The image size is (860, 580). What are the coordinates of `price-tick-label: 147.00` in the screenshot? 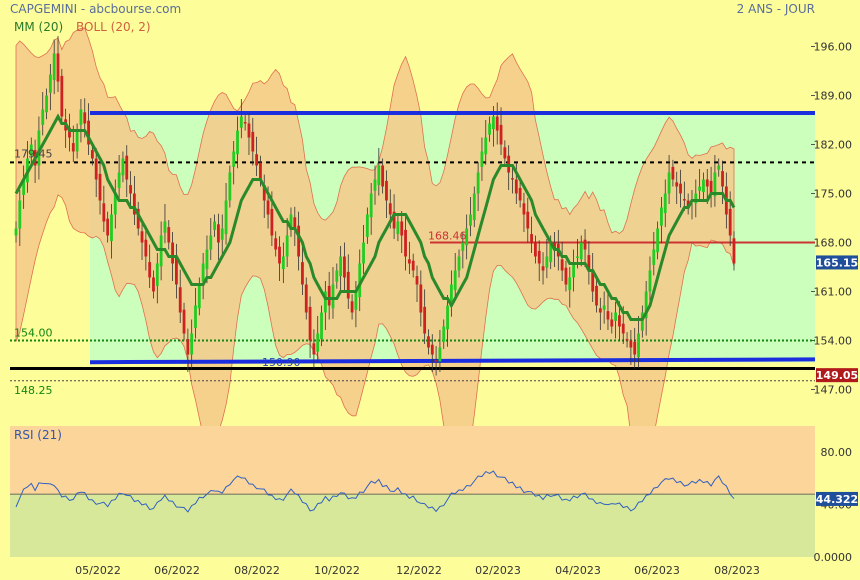 It's located at (833, 390).